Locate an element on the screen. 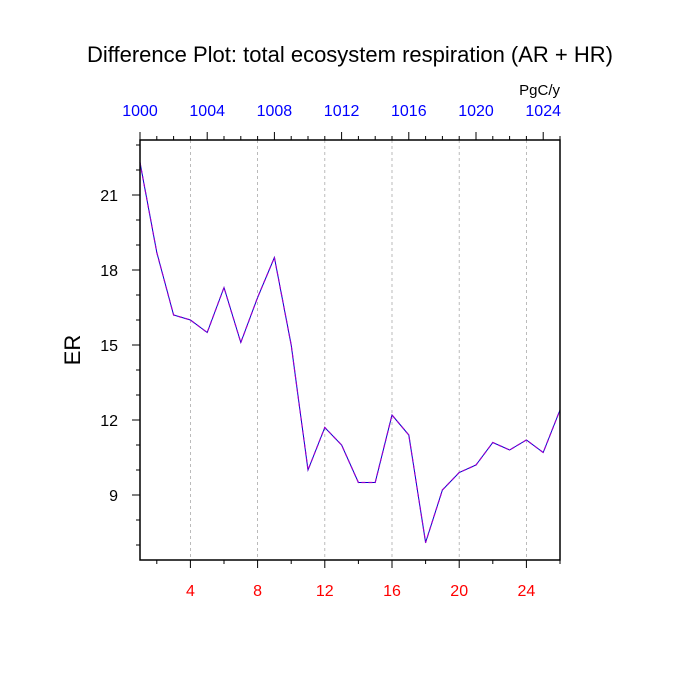 This screenshot has height=700, width=700. left-tick-label: 15 is located at coordinates (109, 346).